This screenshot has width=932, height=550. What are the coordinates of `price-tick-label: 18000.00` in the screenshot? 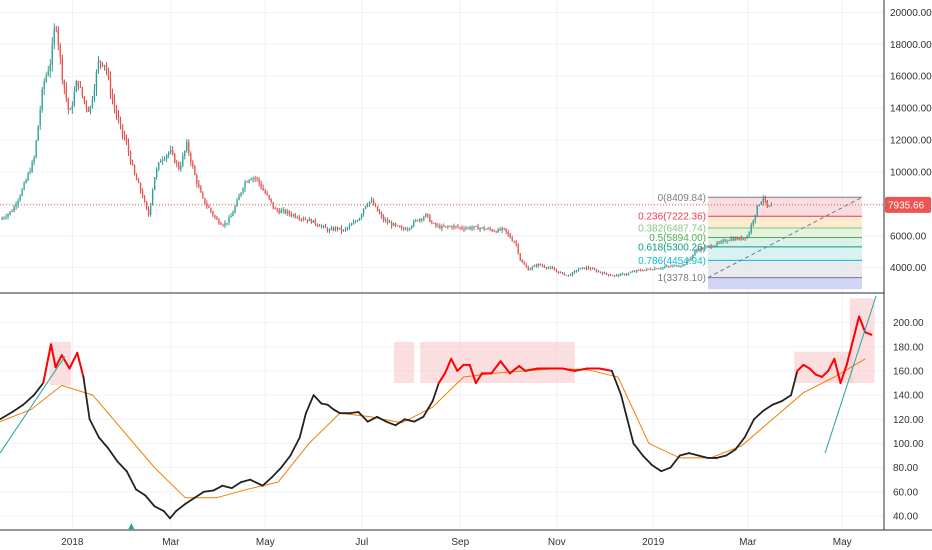 It's located at (911, 45).